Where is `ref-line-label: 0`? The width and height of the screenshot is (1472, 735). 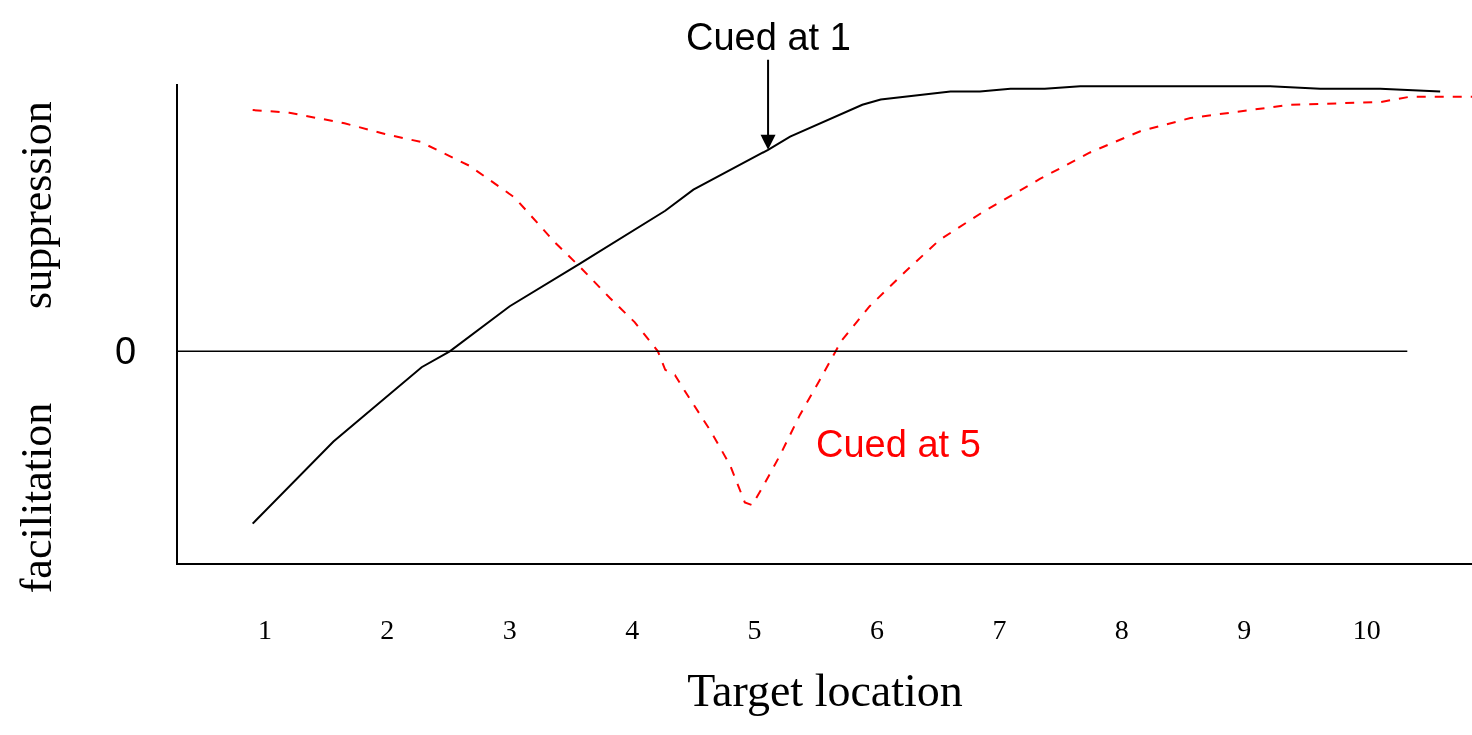 ref-line-label: 0 is located at coordinates (126, 351).